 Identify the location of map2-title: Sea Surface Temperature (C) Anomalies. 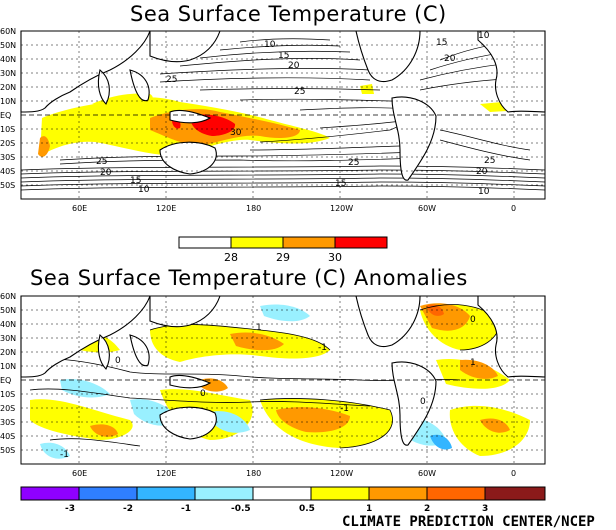
(249, 278).